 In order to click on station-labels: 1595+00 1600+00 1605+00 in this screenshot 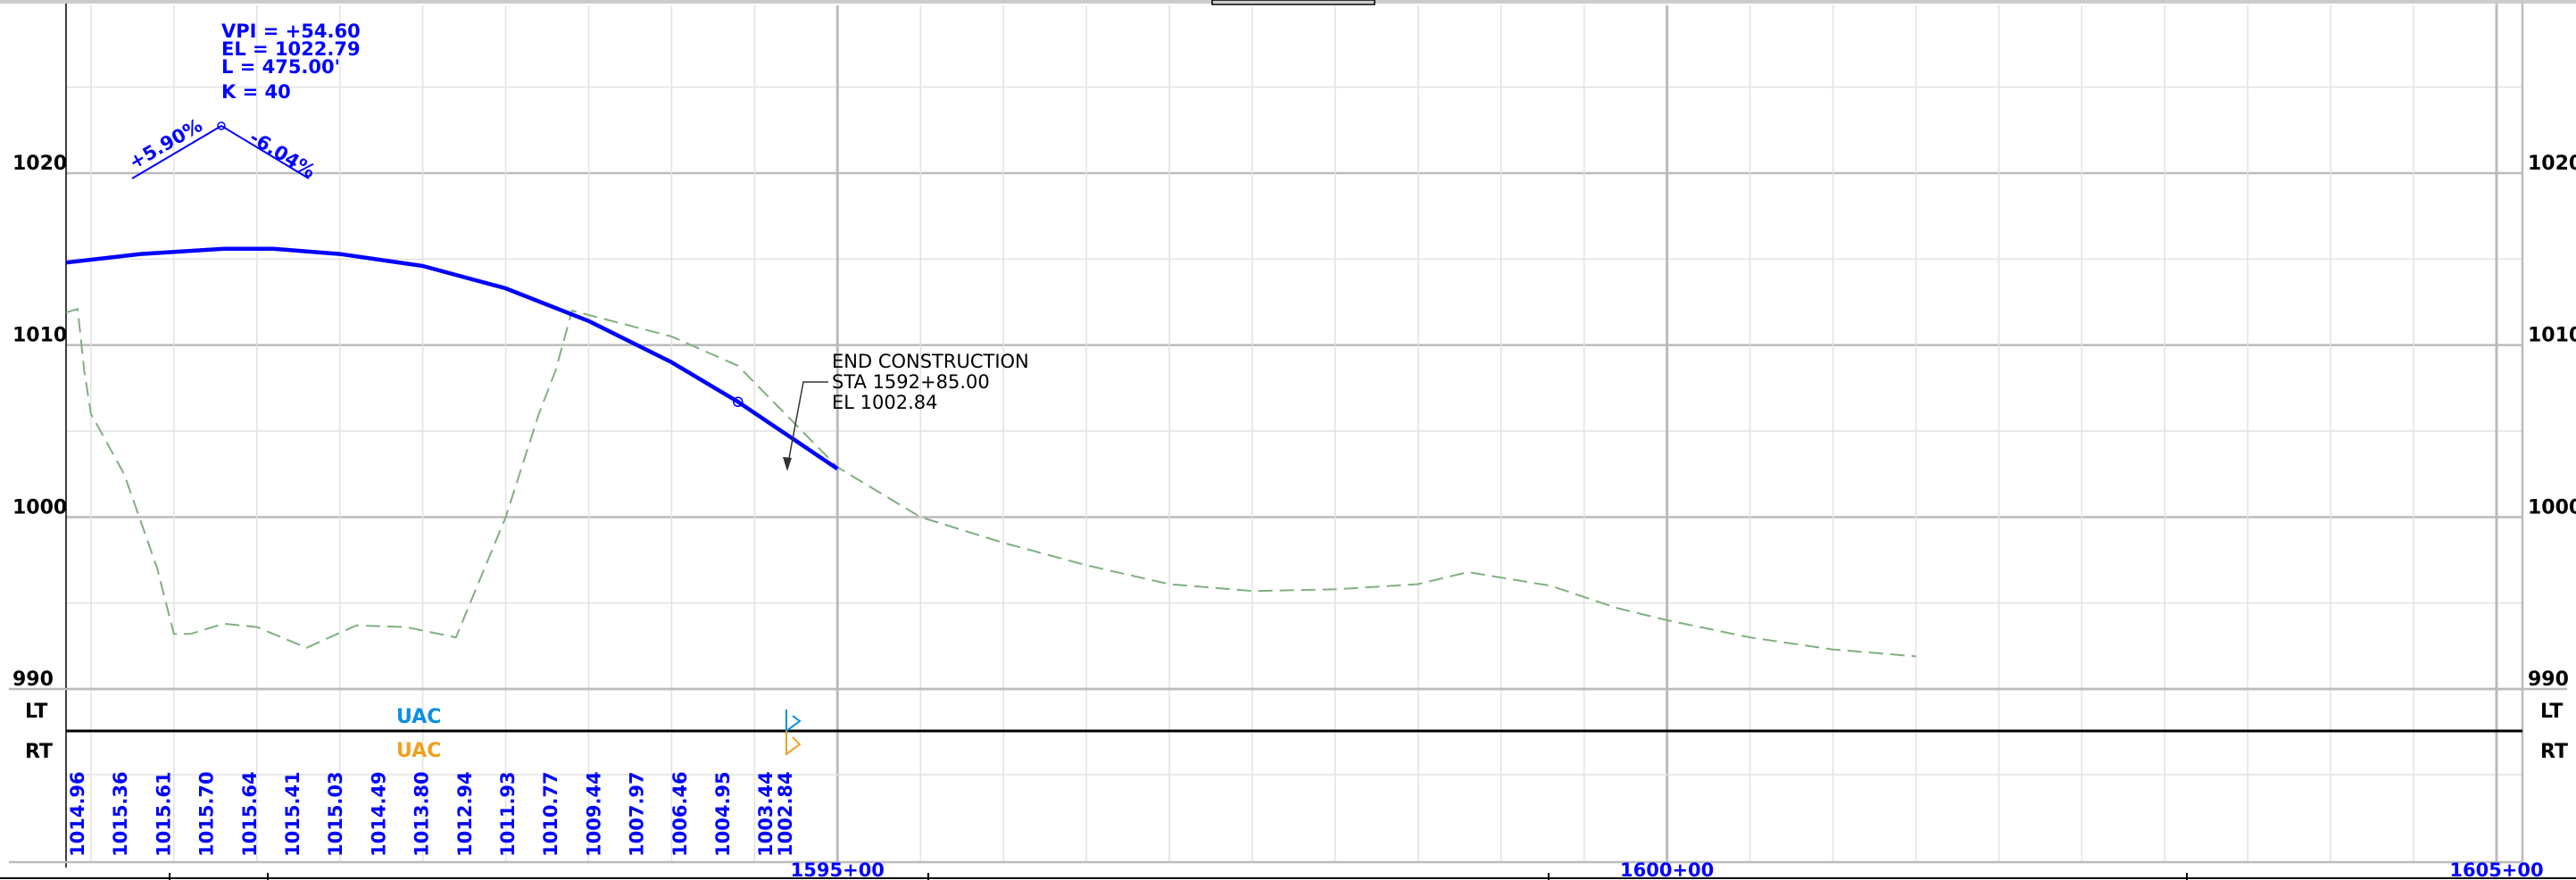, I will do `click(1667, 869)`.